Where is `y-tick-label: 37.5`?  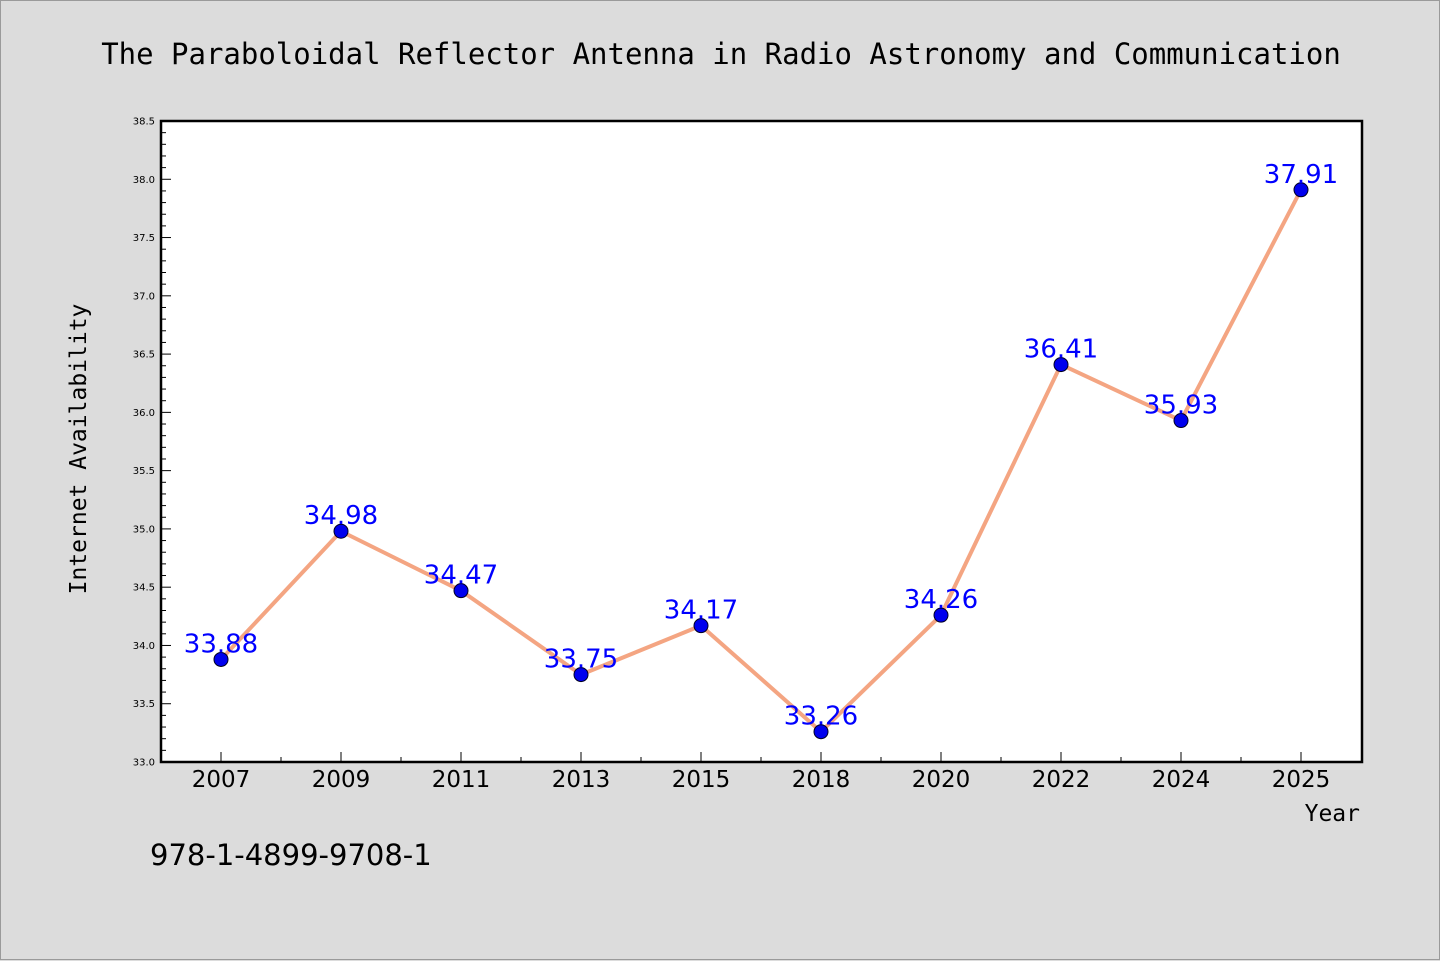 y-tick-label: 37.5 is located at coordinates (144, 238).